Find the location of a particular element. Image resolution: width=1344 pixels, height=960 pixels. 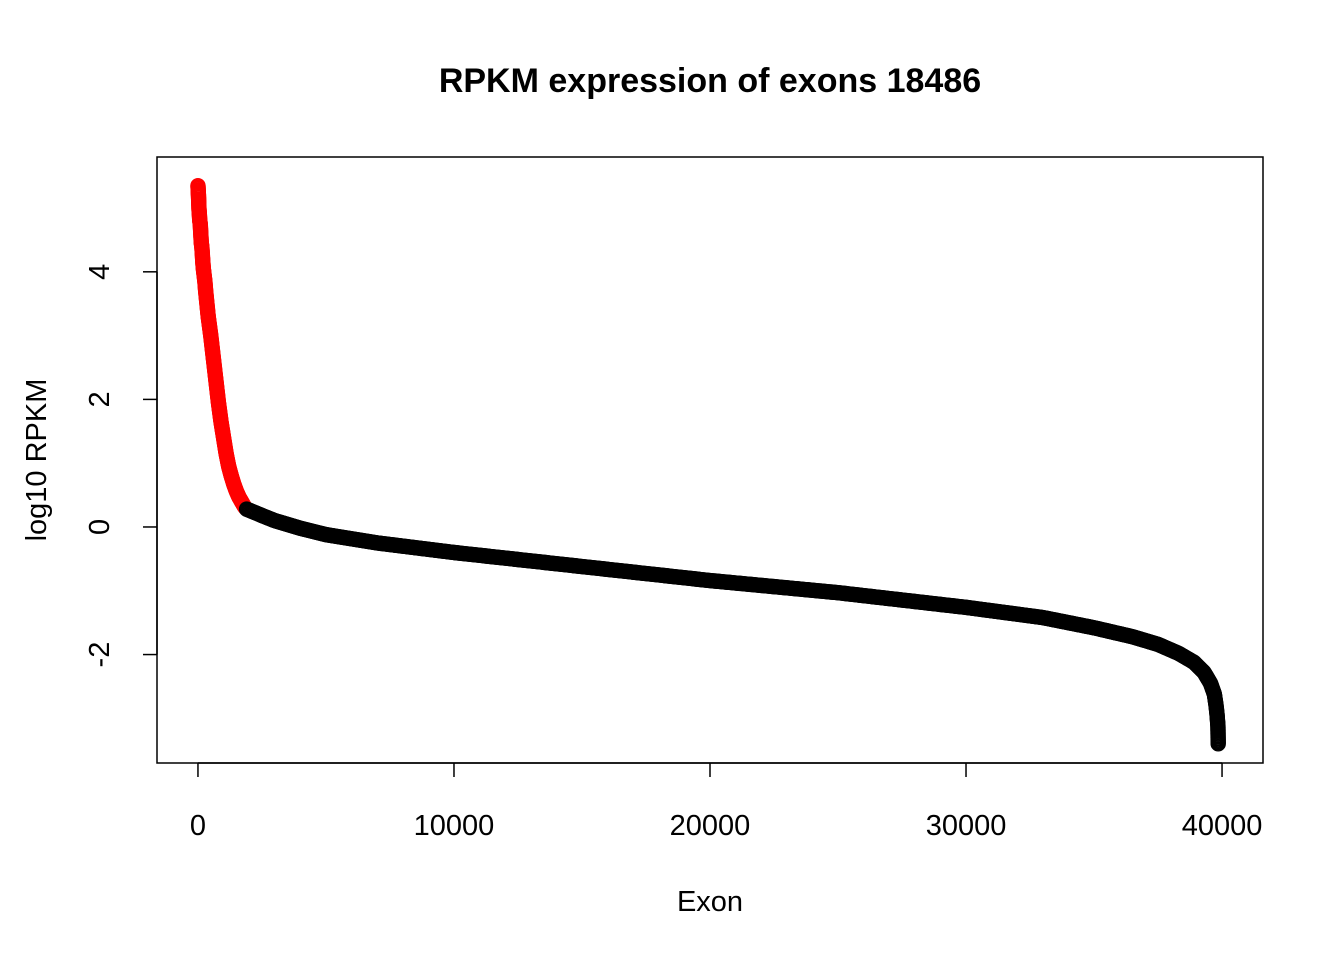

y-tick-label: 0 is located at coordinates (100, 527).